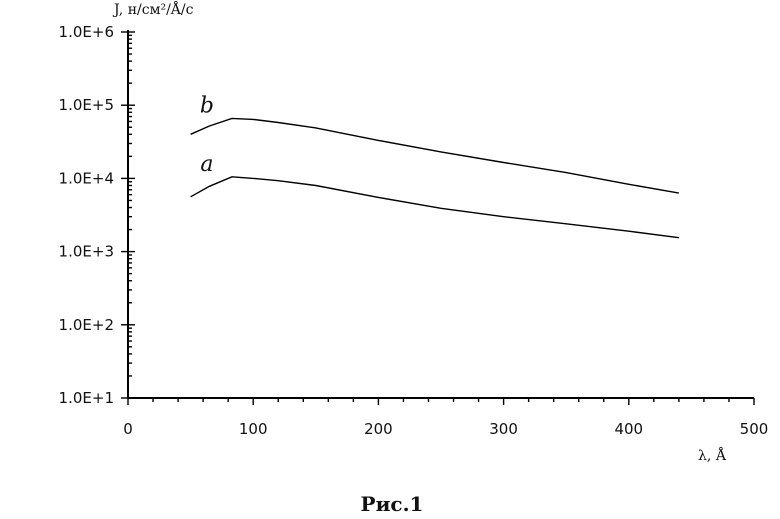  What do you see at coordinates (503, 429) in the screenshot?
I see `x-tick-label: 300` at bounding box center [503, 429].